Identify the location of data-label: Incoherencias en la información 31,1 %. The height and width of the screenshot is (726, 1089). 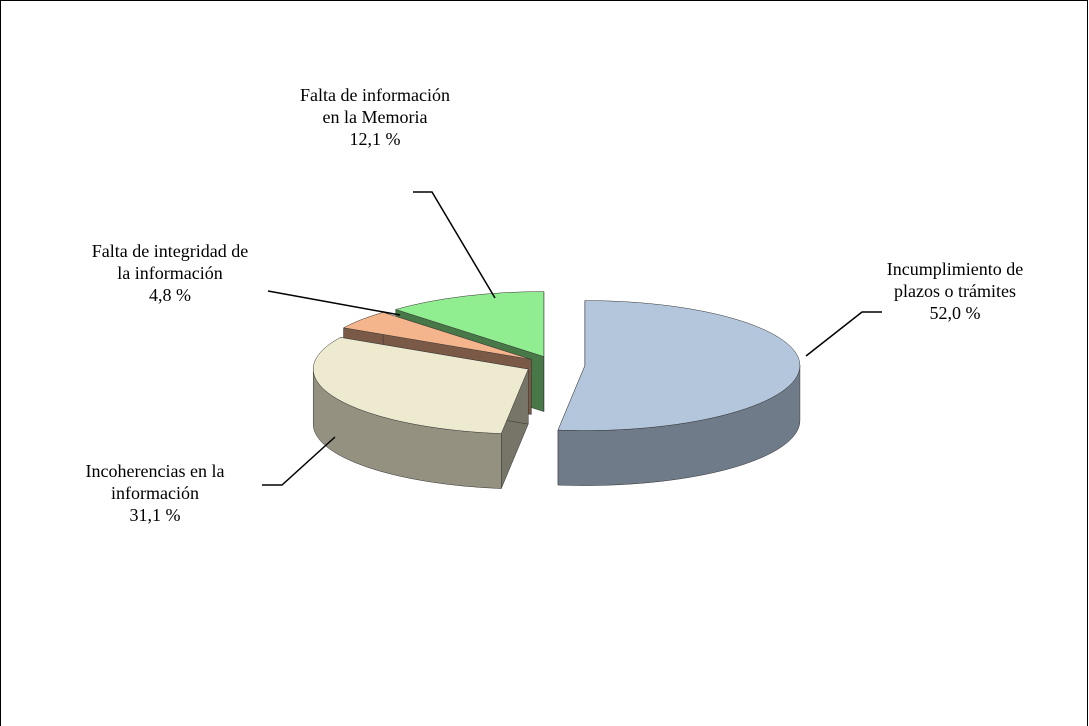
(155, 493).